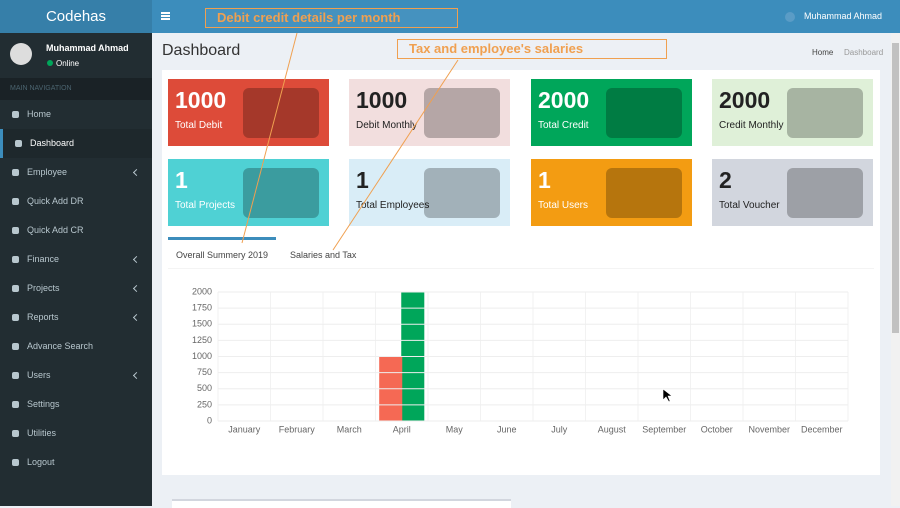 Image resolution: width=900 pixels, height=508 pixels. Describe the element at coordinates (76, 346) in the screenshot. I see `menu-item: Advance Search` at that location.